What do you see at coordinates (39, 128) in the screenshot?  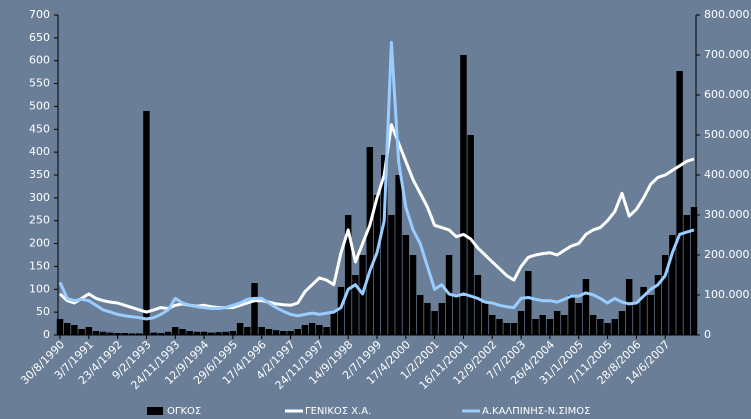 I see `y-tick-label: 450` at bounding box center [39, 128].